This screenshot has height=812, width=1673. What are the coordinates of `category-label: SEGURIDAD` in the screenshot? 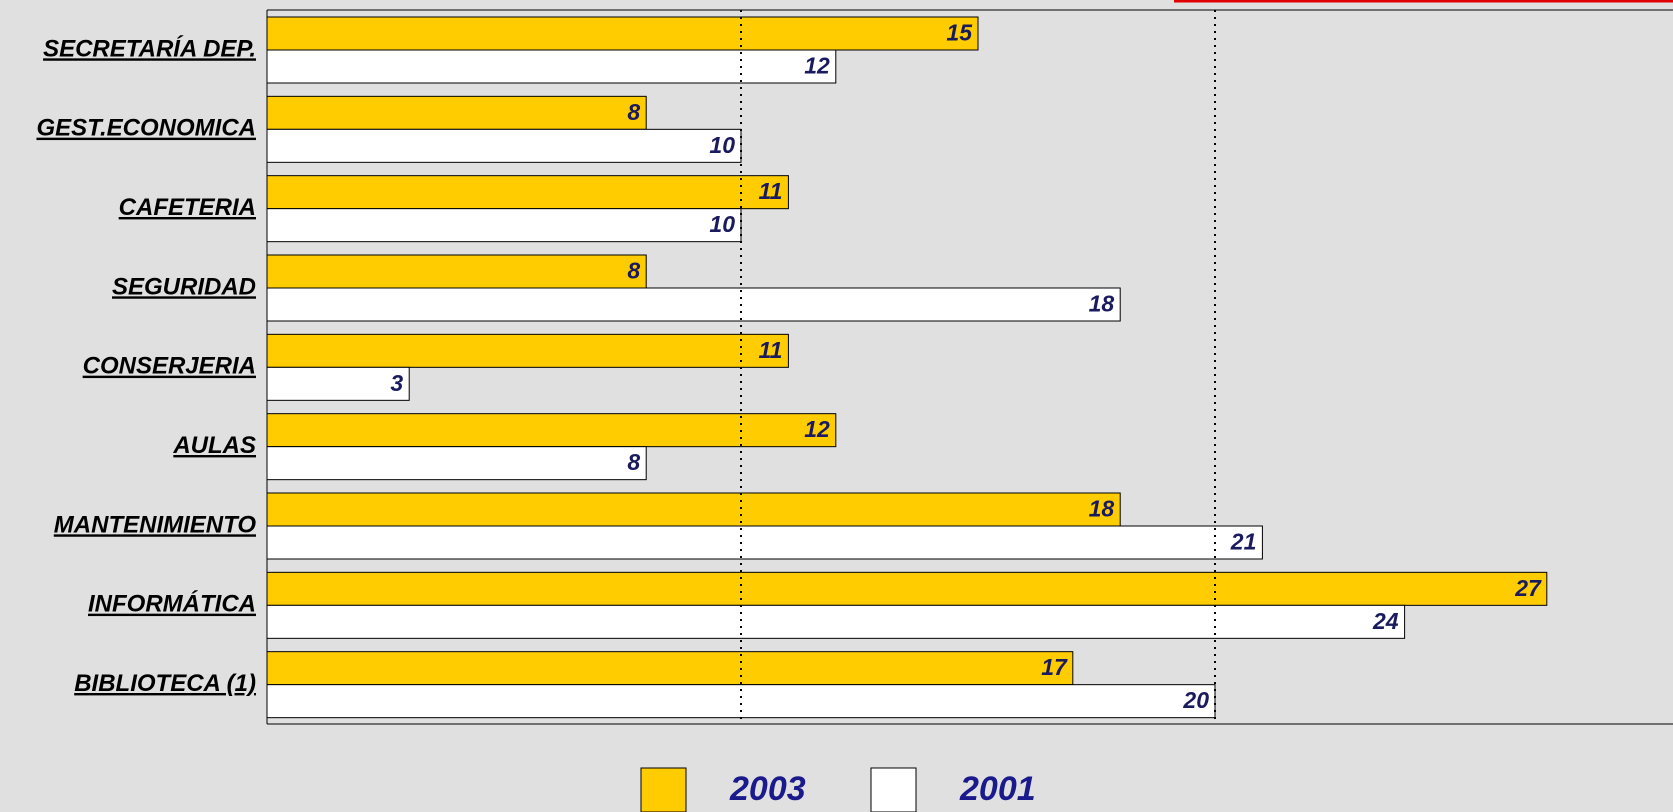 It's located at (184, 286).